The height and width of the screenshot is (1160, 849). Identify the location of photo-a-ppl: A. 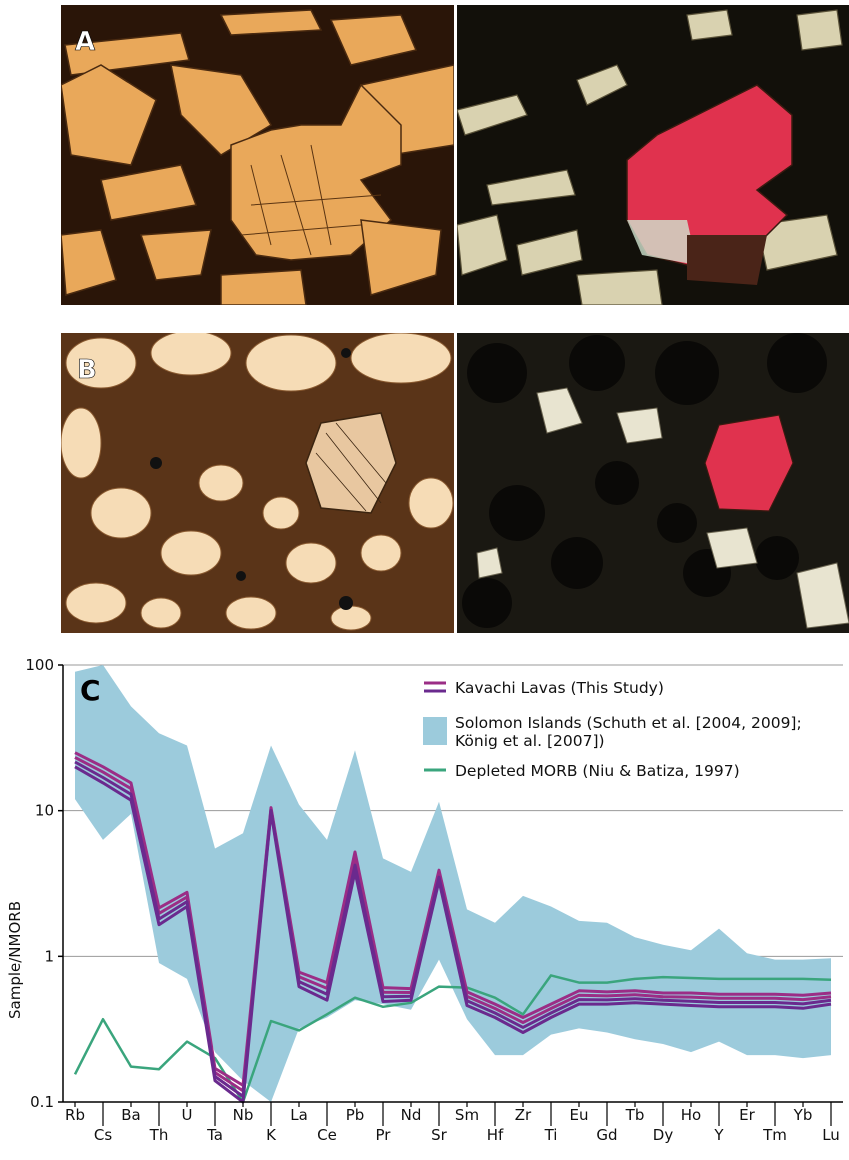
(257, 155).